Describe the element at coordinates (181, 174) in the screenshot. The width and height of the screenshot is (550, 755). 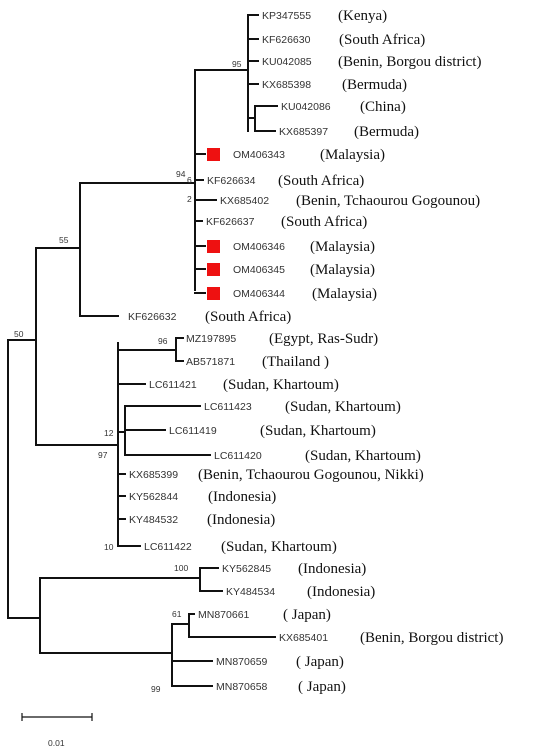
I see `bootstrap-value: 94` at that location.